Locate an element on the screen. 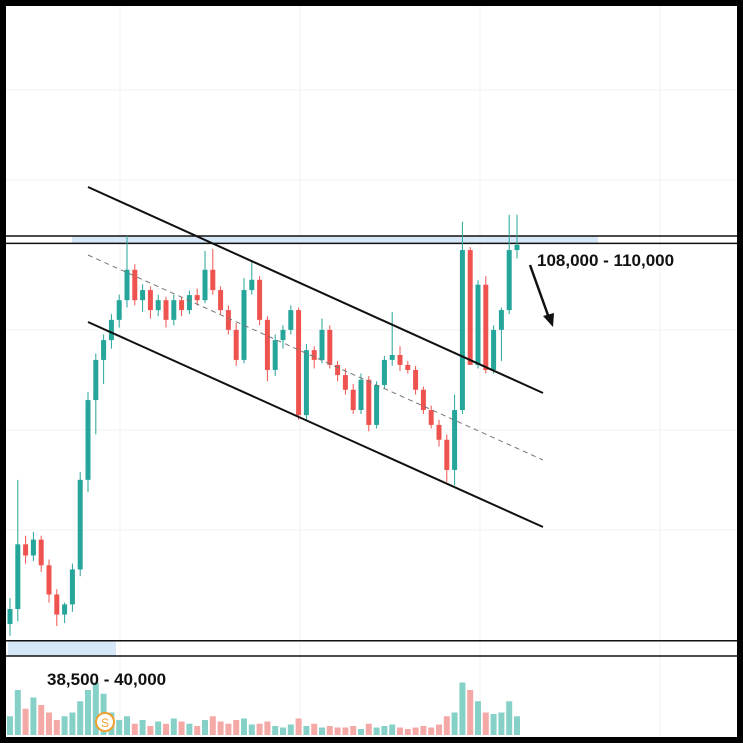  arrow-head is located at coordinates (548, 320).